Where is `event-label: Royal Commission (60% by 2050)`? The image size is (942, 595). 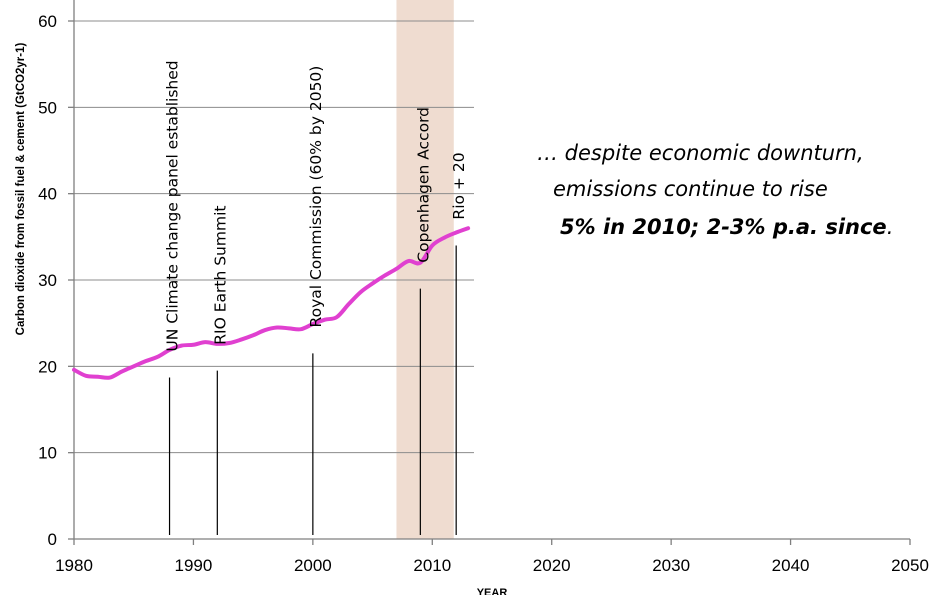
event-label: Royal Commission (60% by 2050) is located at coordinates (316, 197).